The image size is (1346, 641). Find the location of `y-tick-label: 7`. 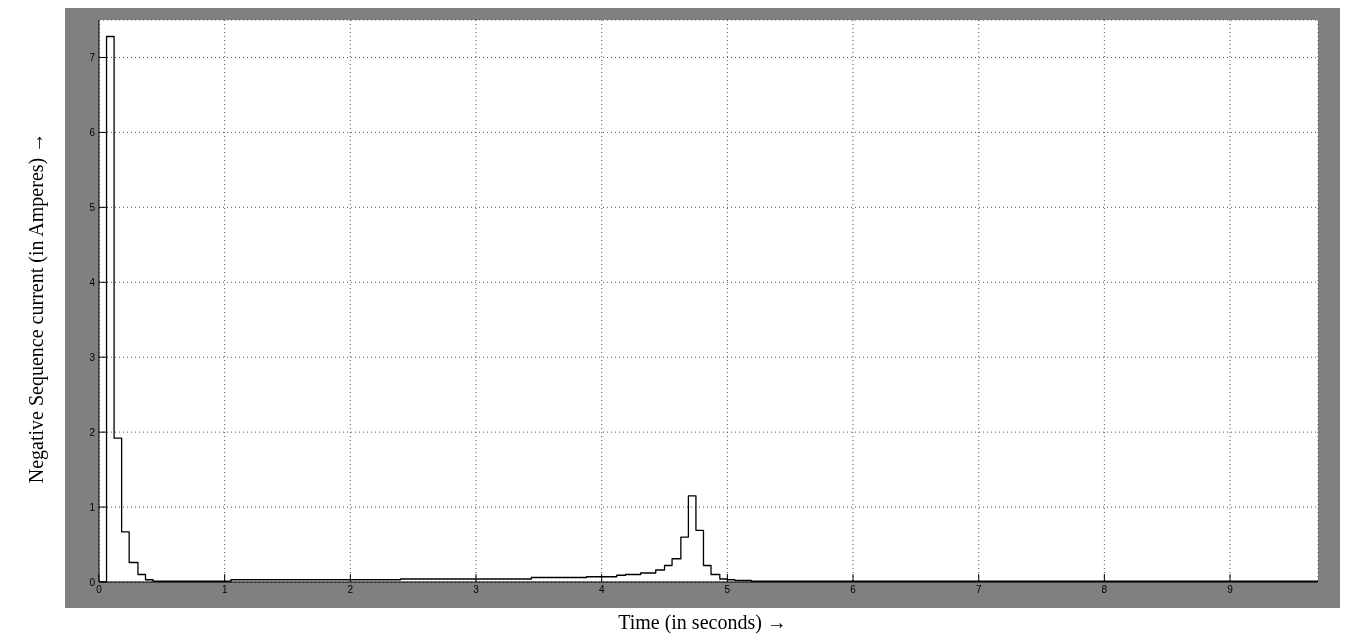

y-tick-label: 7 is located at coordinates (92, 58).